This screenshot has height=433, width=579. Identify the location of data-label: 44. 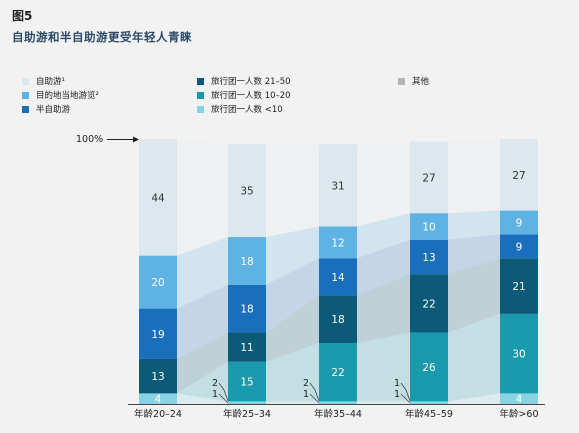
(158, 198).